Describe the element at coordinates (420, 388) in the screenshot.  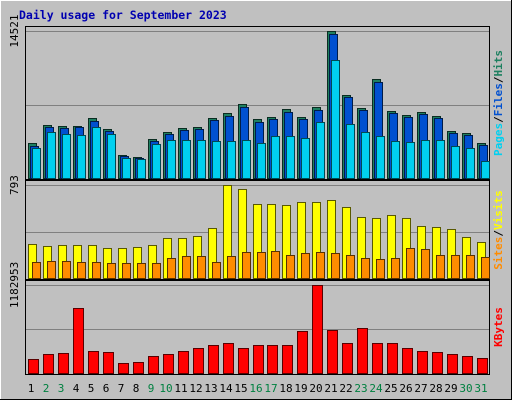
I see `x-tick-label: 27` at that location.